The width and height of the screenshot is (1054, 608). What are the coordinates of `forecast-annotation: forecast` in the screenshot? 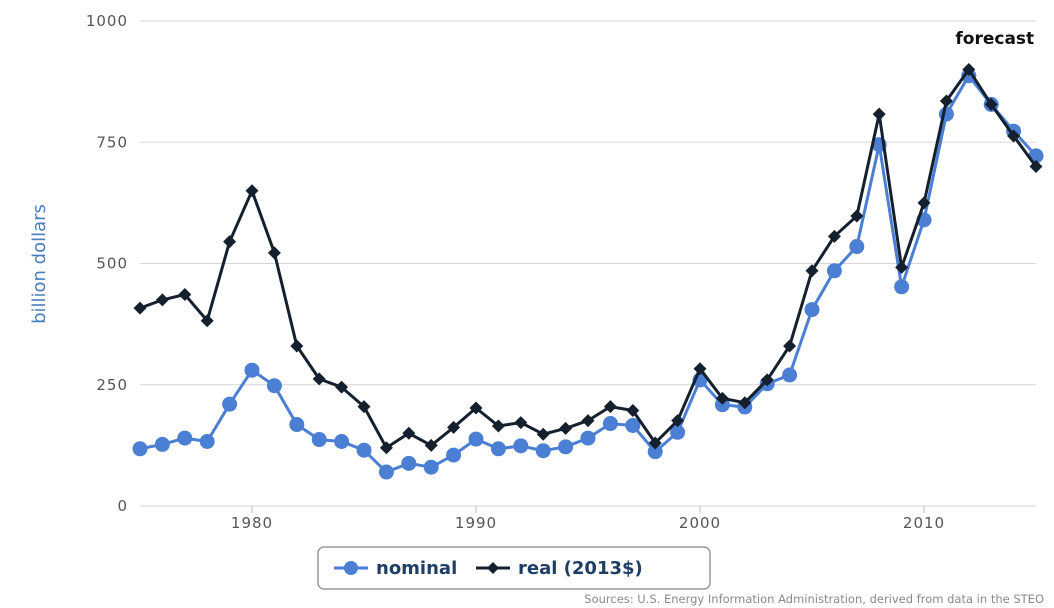 It's located at (994, 39).